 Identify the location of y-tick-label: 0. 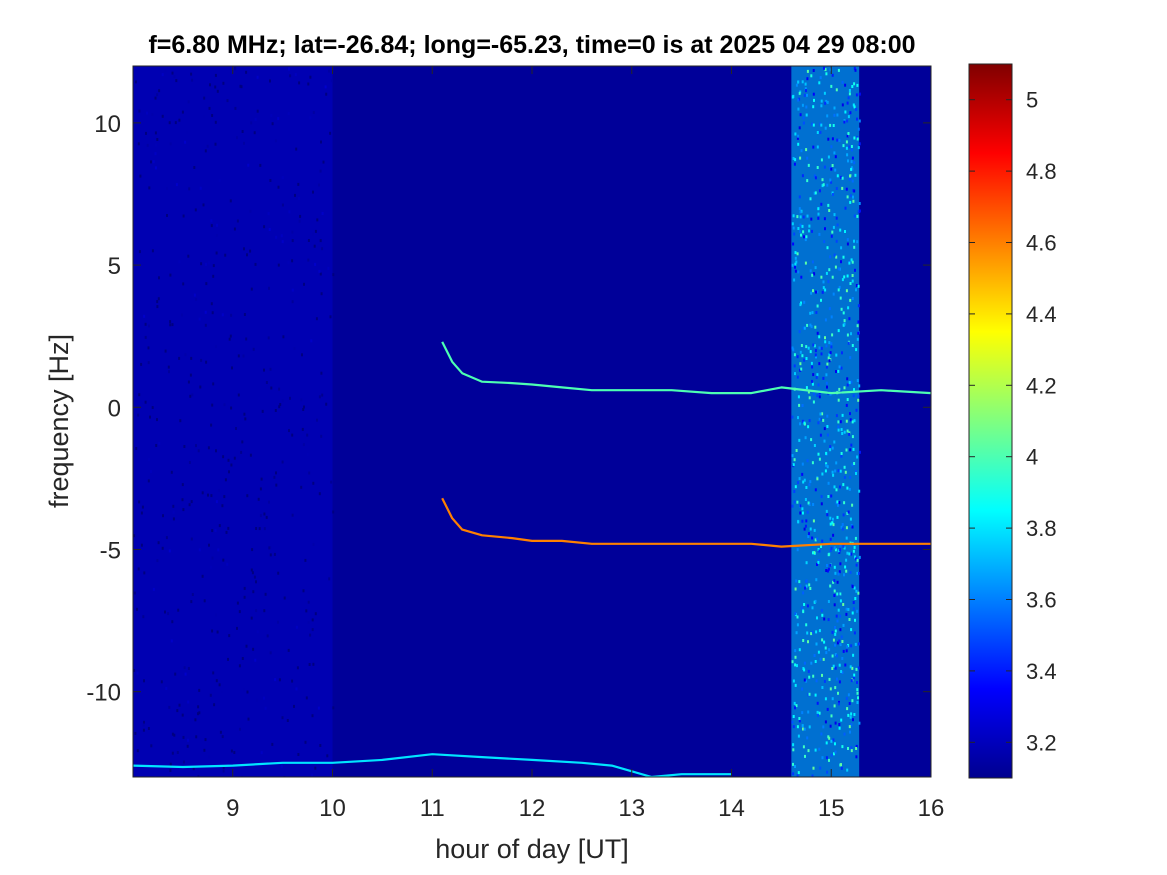
(114, 408).